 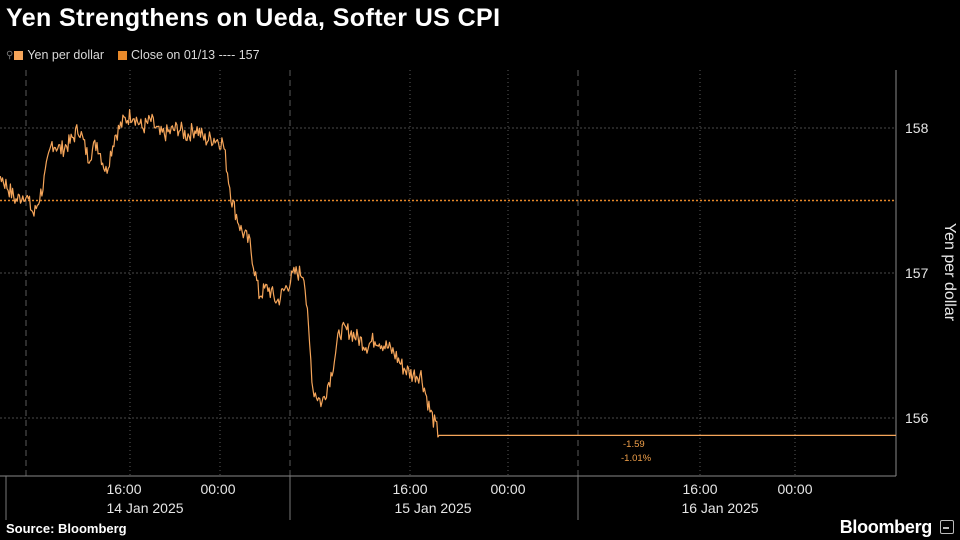 I want to click on bloomberg-terminal-icon, so click(x=947, y=527).